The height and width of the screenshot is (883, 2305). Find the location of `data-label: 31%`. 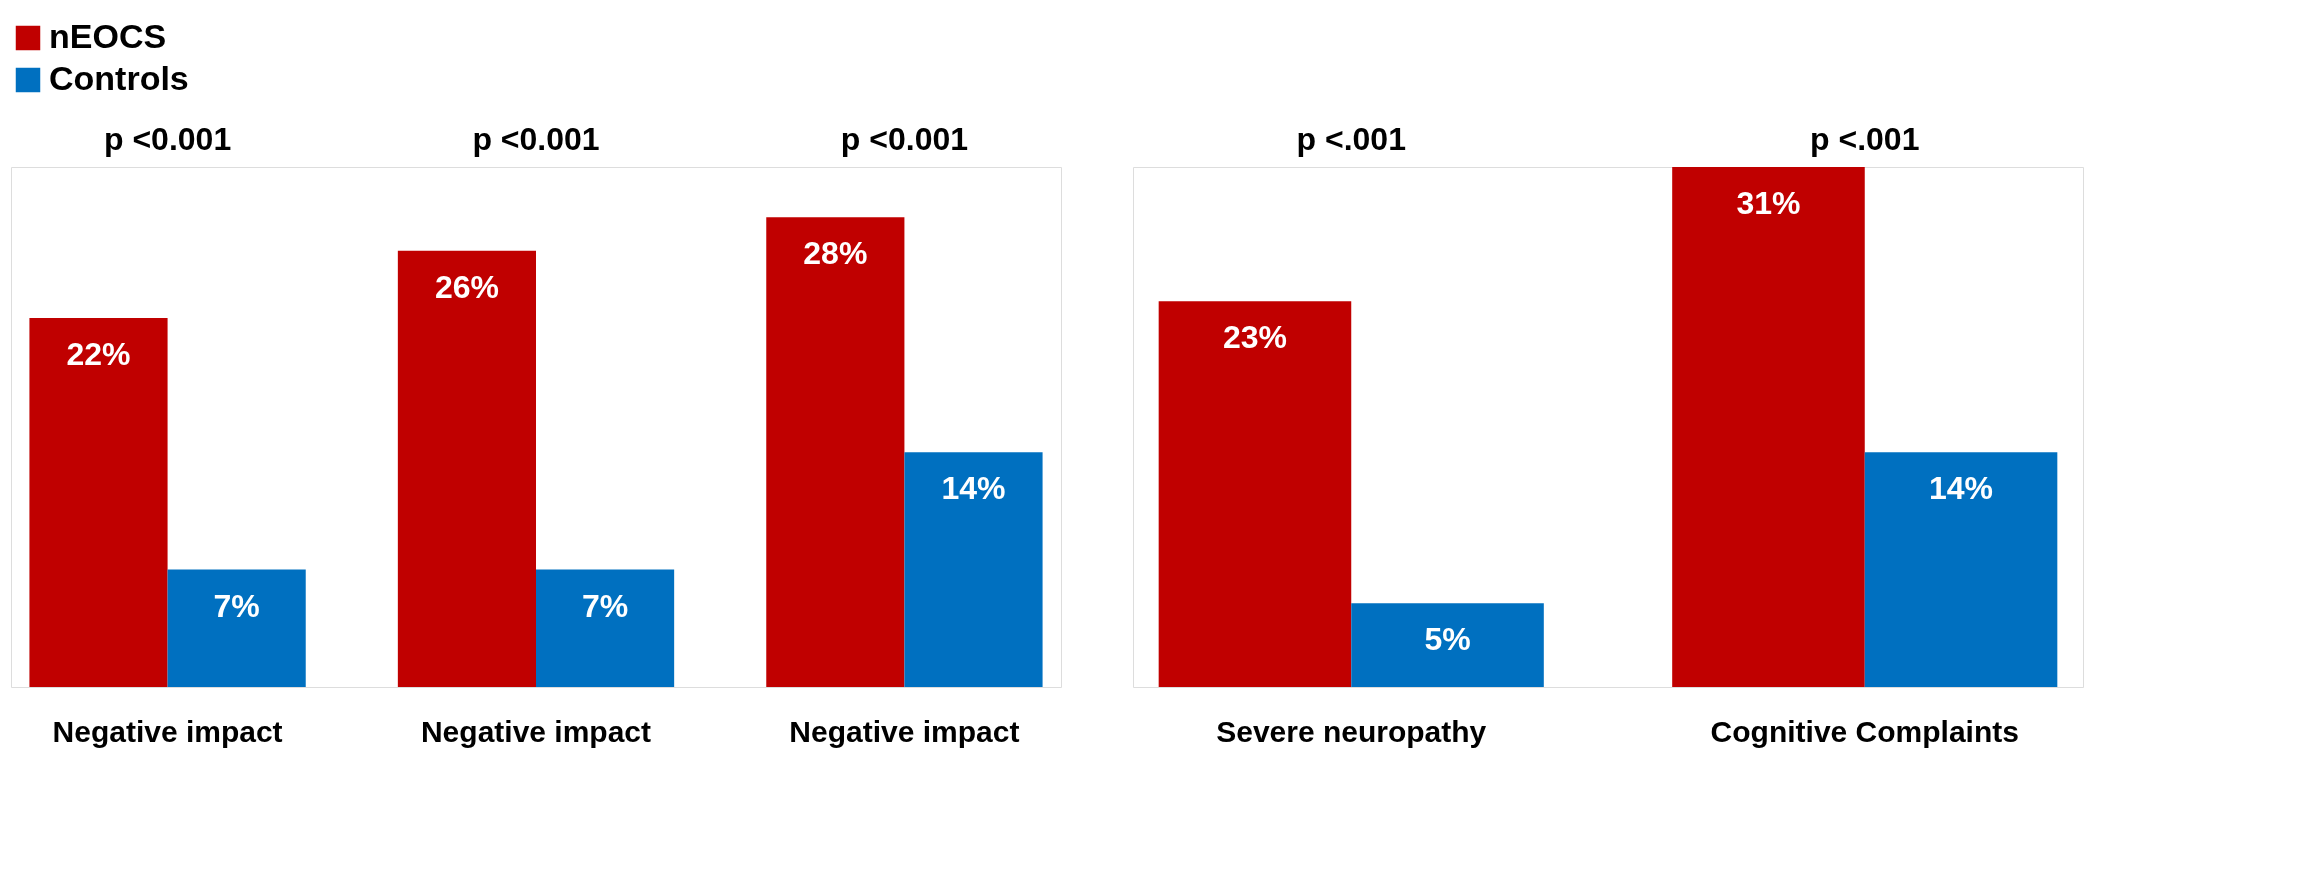

data-label: 31% is located at coordinates (1768, 203).